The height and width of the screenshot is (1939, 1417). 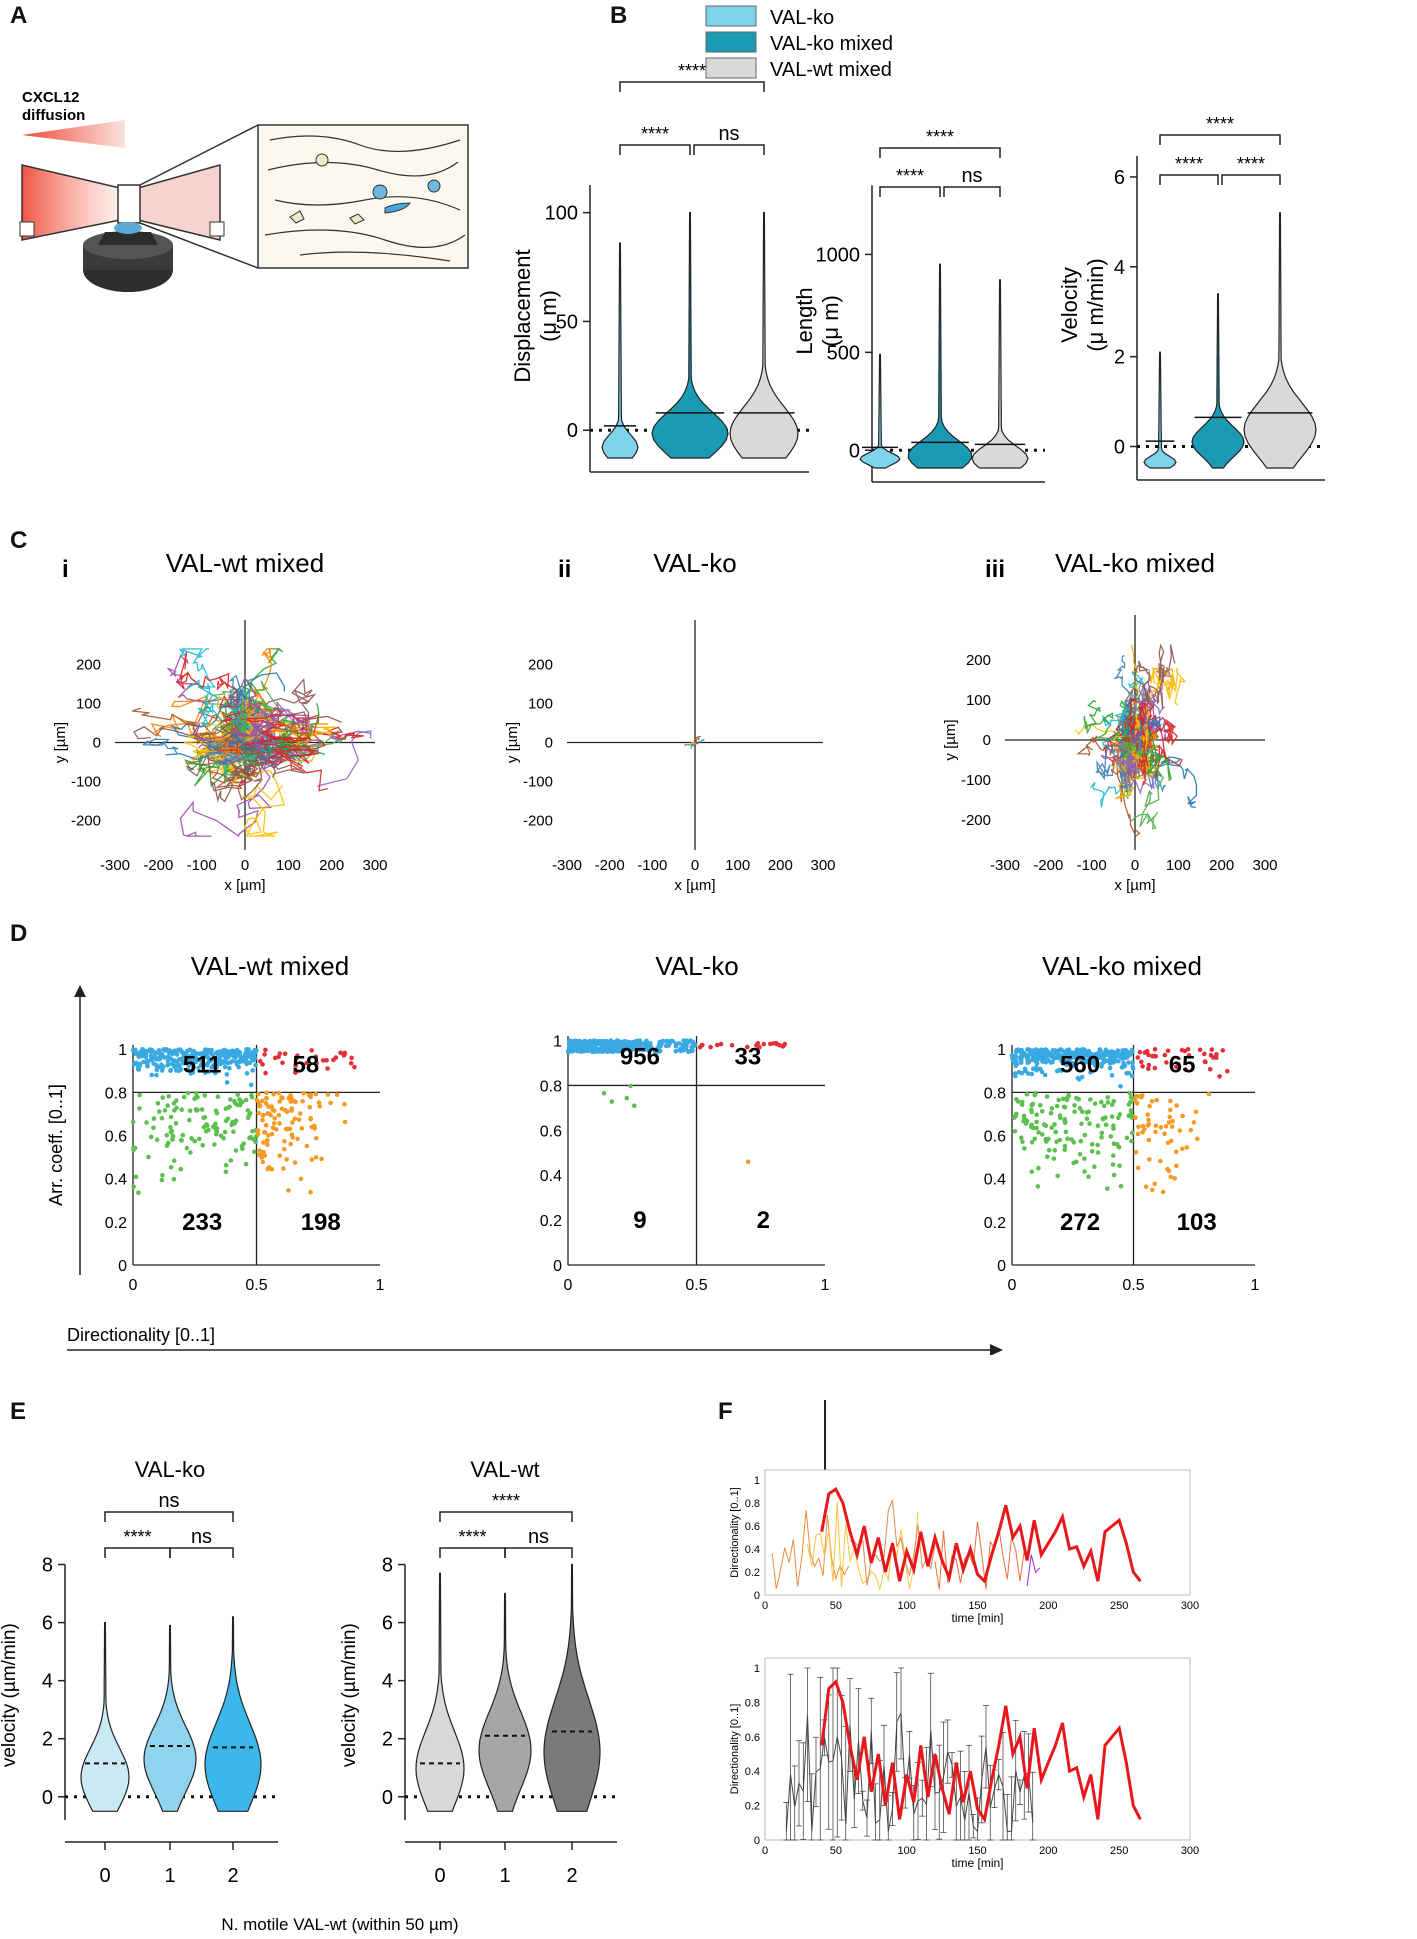 I want to click on b-ytick-label: 6, so click(x=1119, y=178).